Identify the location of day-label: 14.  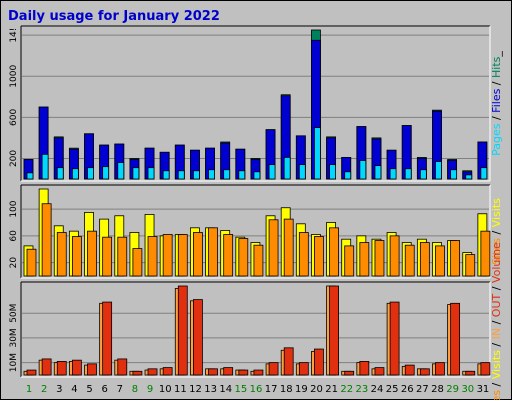
(225, 389).